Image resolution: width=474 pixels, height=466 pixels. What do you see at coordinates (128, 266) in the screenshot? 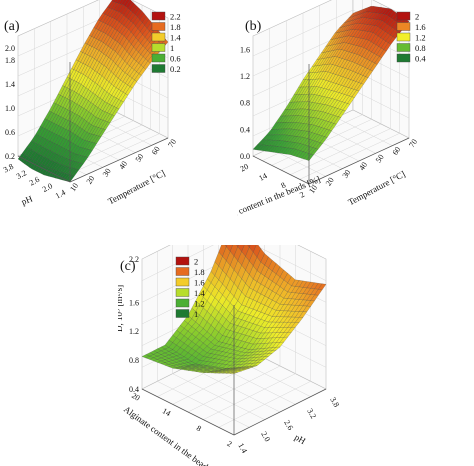
I see `panel-label: (c)` at bounding box center [128, 266].